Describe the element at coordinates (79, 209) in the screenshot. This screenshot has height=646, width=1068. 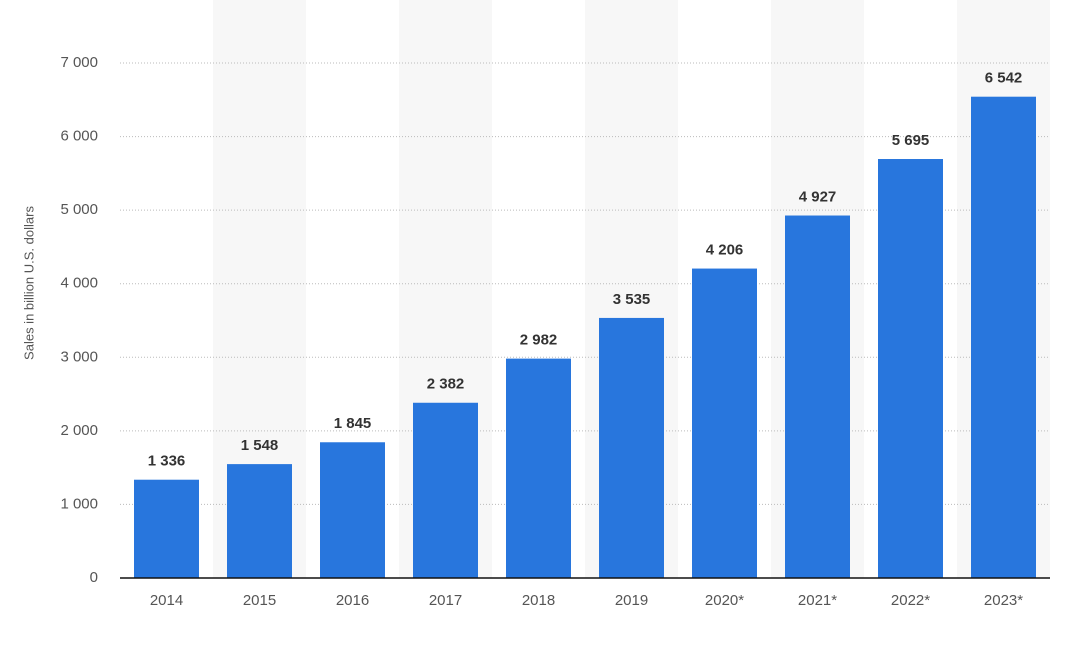
I see `y-tick-label: 5 000` at that location.